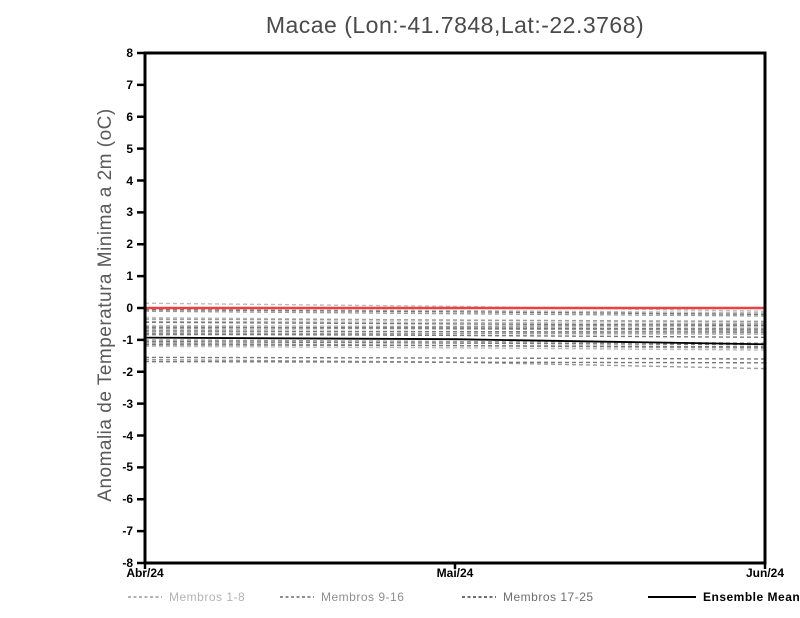  What do you see at coordinates (548, 597) in the screenshot?
I see `legend-label: Membros 17-25` at bounding box center [548, 597].